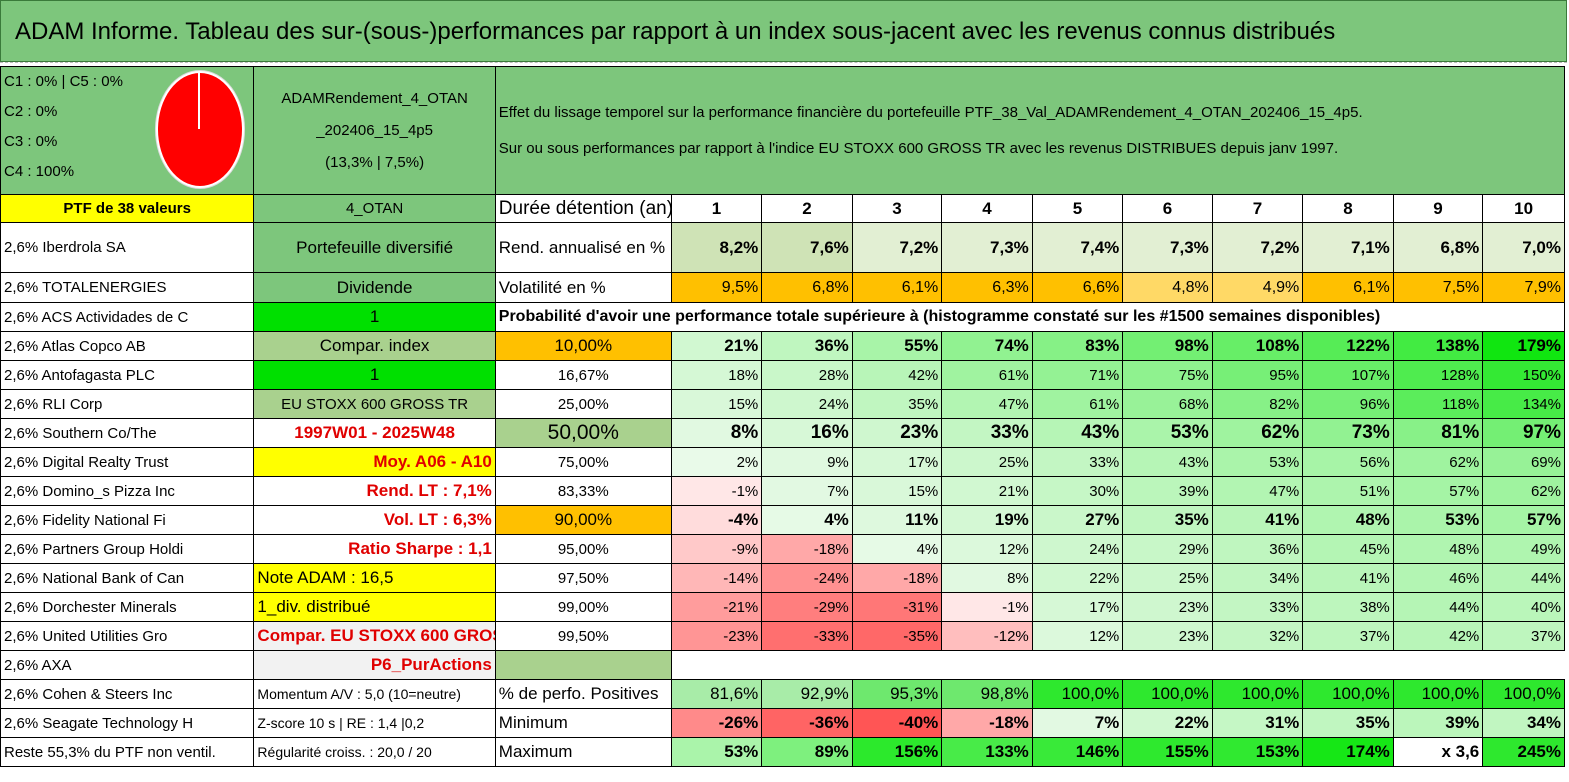 The height and width of the screenshot is (782, 1569). What do you see at coordinates (127, 520) in the screenshot?
I see `holding-name: 2,6% Fidelity National Fi` at bounding box center [127, 520].